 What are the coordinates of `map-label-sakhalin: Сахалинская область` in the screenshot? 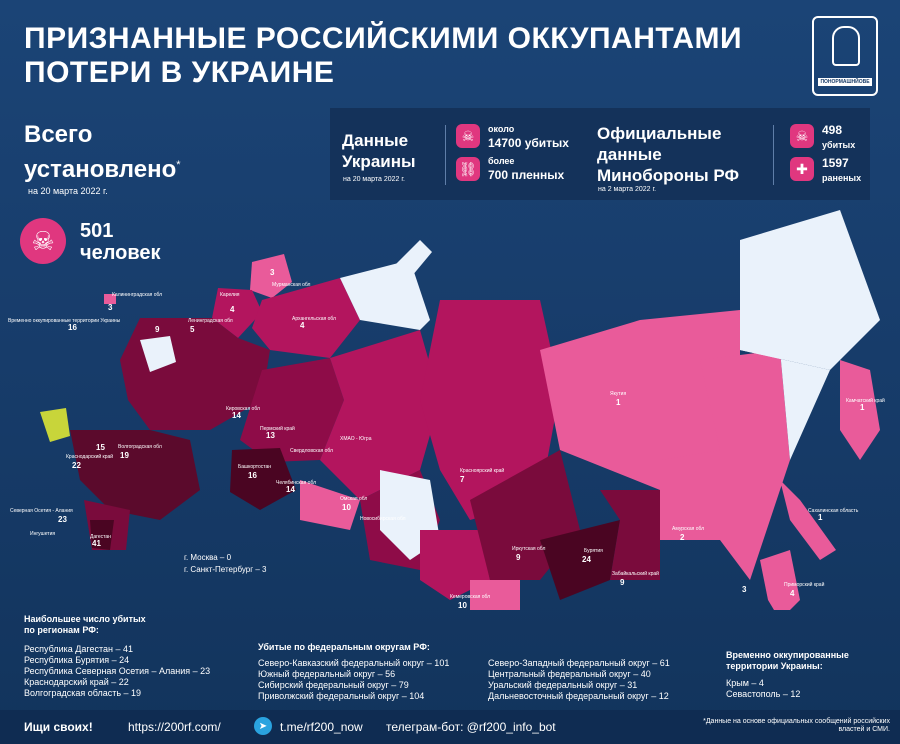 It's located at (833, 511).